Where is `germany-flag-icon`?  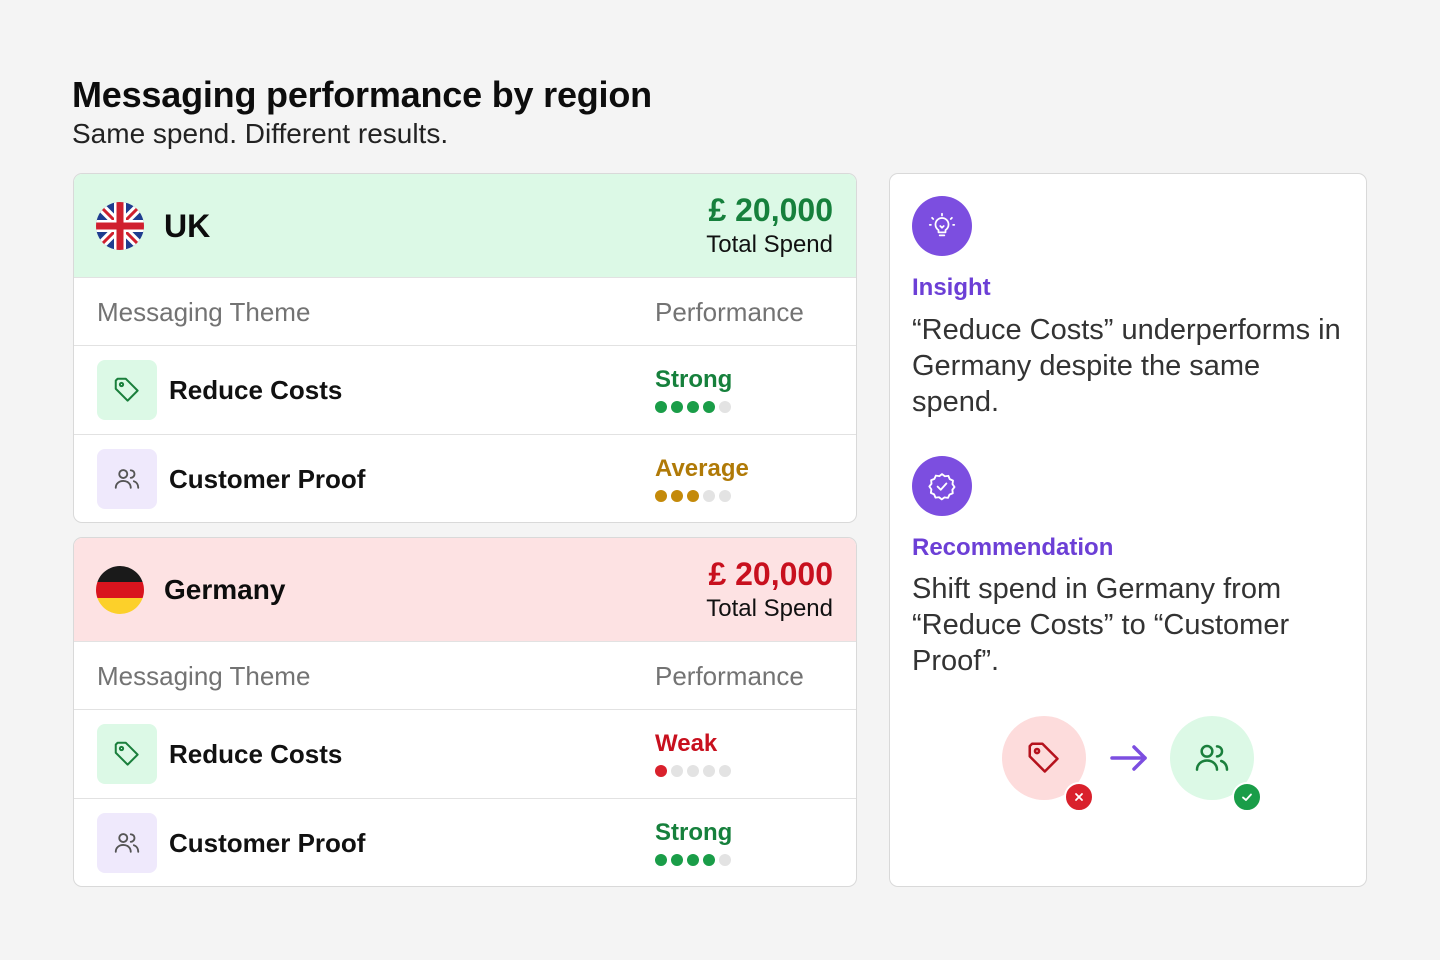
germany-flag-icon is located at coordinates (120, 590).